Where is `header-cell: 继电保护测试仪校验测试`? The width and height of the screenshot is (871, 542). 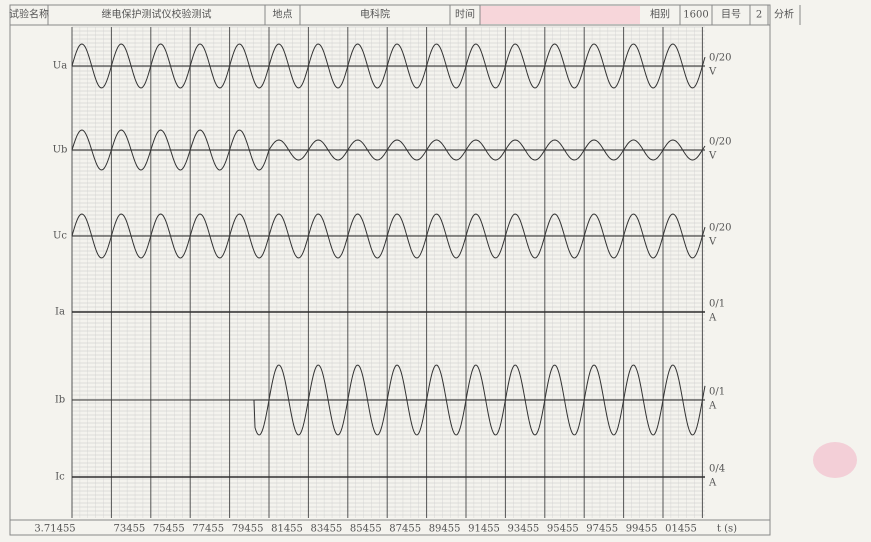
header-cell: 继电保护测试仪校验测试 is located at coordinates (157, 14).